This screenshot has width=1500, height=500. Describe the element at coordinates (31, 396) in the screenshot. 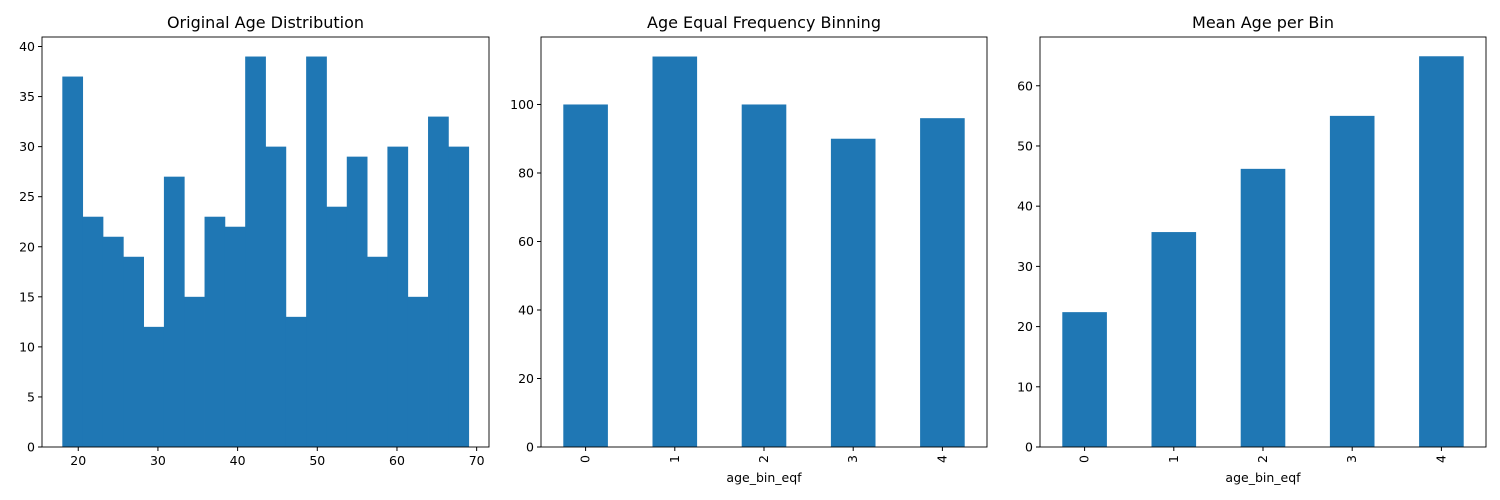

I see `y-tick-label: 5` at that location.